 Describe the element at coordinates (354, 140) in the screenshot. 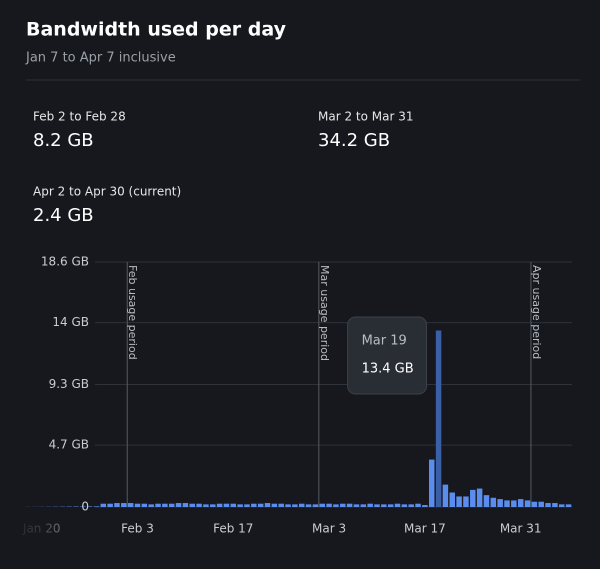

I see `stat-value: 34.2 GB` at that location.